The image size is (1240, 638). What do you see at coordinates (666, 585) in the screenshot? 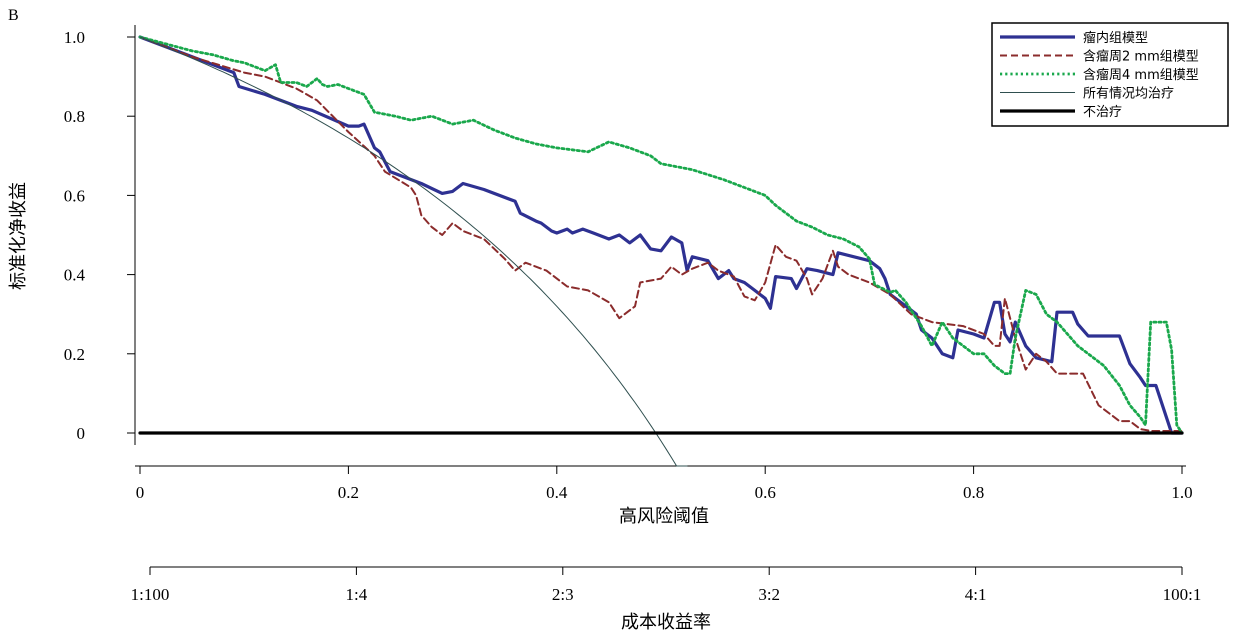
I see `secondary-axis-ticks: 1:100 1:4 2:3 3:2 4:1 100:1` at bounding box center [666, 585].